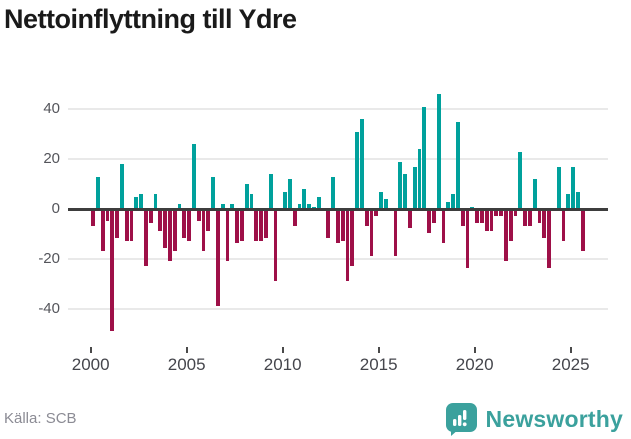 This screenshot has width=631, height=439. I want to click on gridline-y--40, so click(338, 309).